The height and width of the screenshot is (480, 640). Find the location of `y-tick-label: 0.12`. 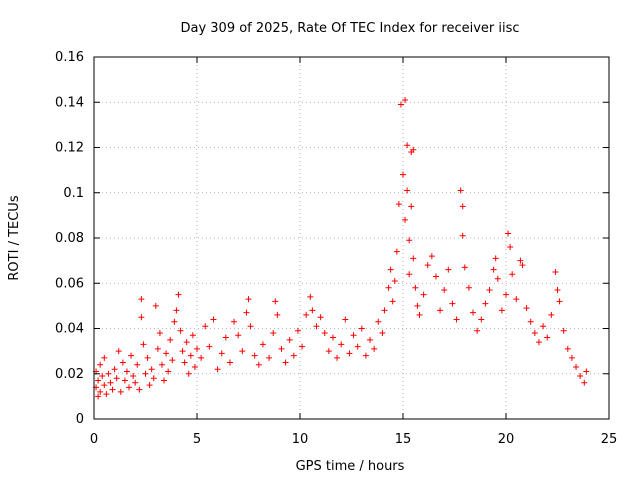

y-tick-label: 0.12 is located at coordinates (69, 148).